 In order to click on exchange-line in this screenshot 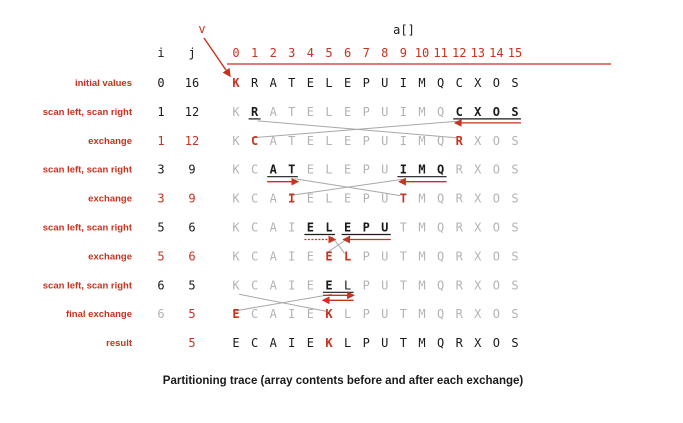, I will do `click(347, 187)`.